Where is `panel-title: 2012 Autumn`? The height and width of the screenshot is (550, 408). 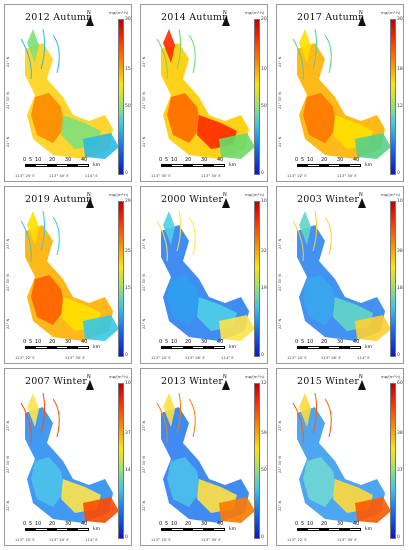
panel-title: 2012 Autumn is located at coordinates (59, 17).